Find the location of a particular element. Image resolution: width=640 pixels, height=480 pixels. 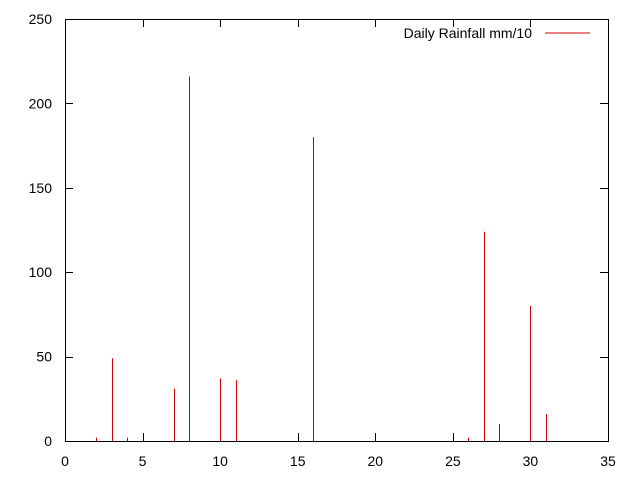

x-tick-label: 25 is located at coordinates (453, 461).